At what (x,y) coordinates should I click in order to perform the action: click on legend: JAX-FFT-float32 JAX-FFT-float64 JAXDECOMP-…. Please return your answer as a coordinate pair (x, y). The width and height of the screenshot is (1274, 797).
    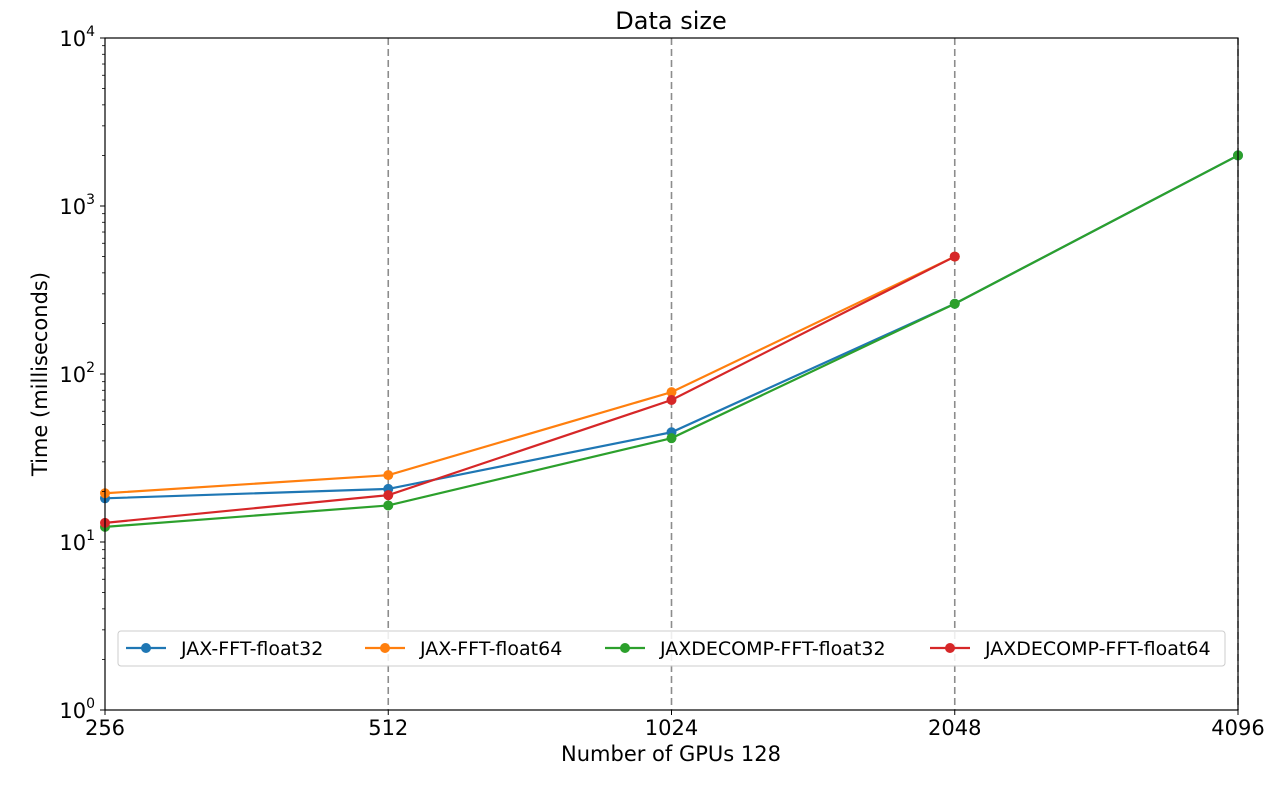
    Looking at the image, I should click on (671, 648).